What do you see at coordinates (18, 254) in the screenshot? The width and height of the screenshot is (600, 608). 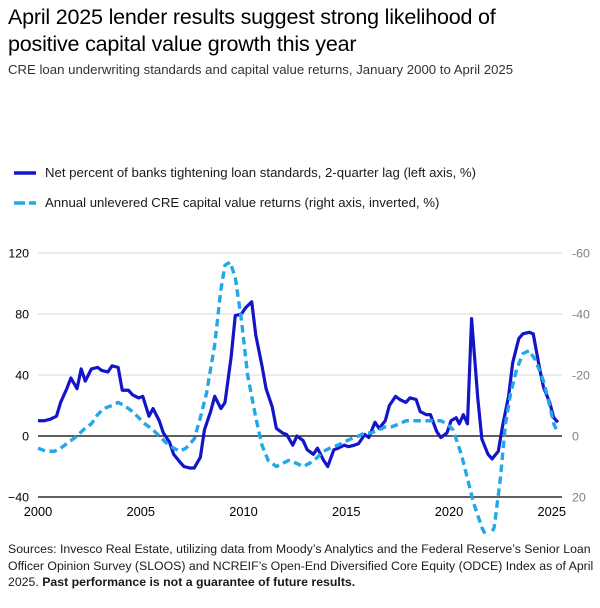 I see `left-axis-tick-label: 120` at bounding box center [18, 254].